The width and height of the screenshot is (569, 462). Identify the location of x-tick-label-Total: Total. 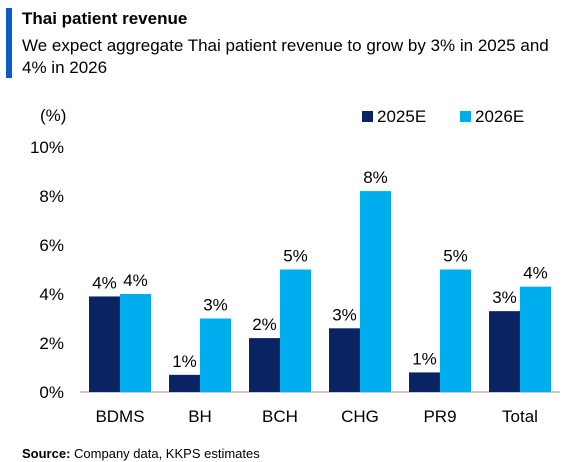
(520, 416).